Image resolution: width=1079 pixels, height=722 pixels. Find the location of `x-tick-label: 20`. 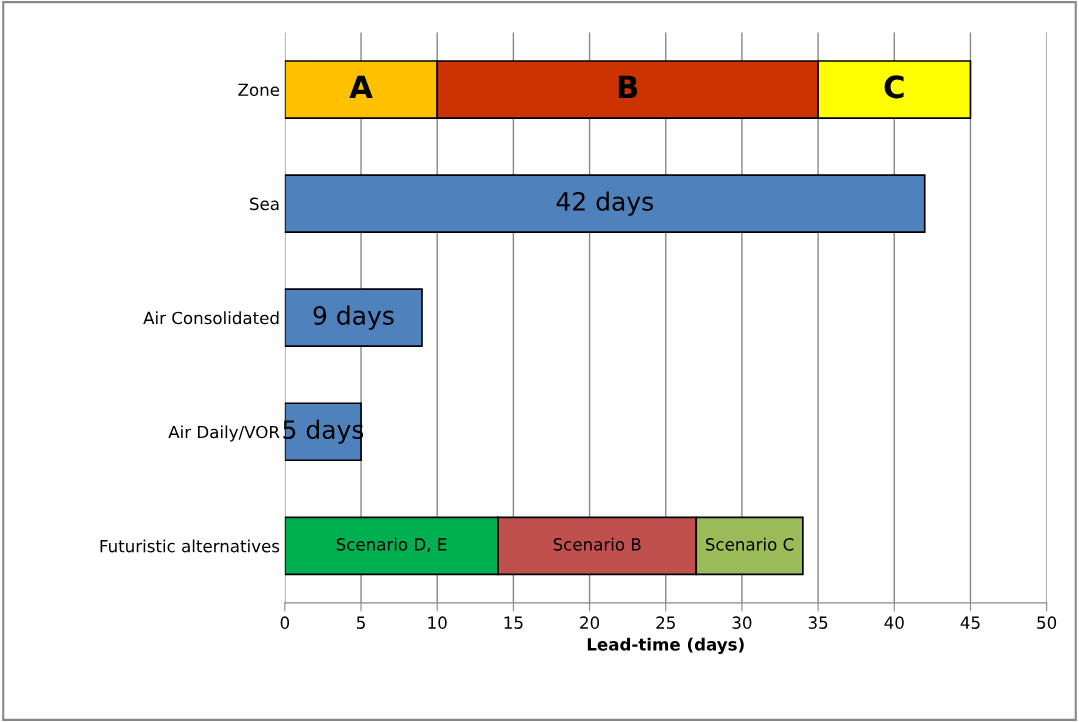

x-tick-label: 20 is located at coordinates (590, 622).